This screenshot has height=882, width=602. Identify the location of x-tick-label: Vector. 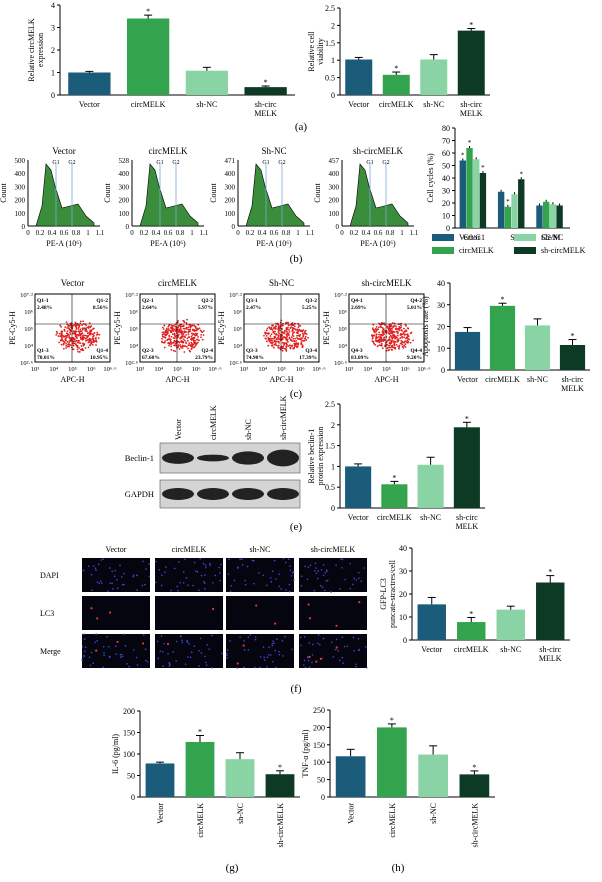
(89, 104).